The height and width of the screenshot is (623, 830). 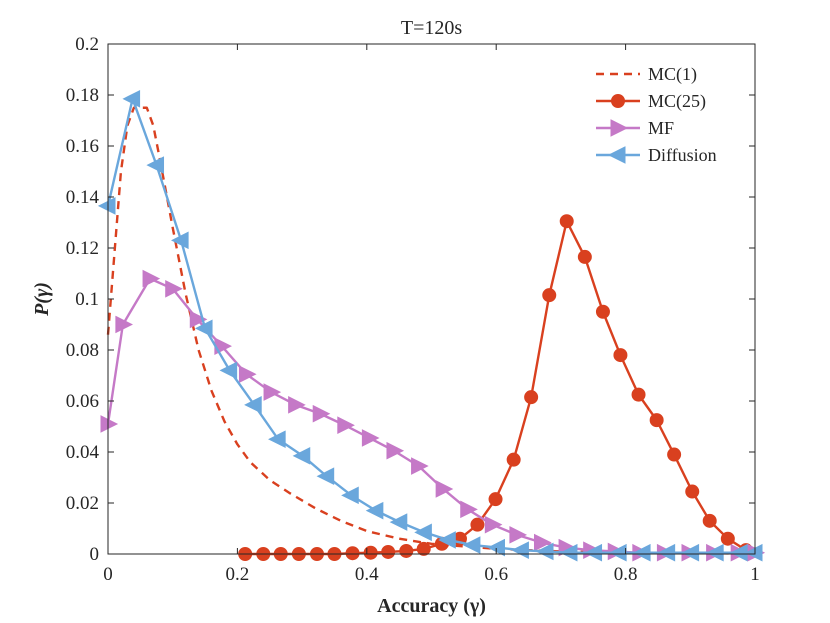 What do you see at coordinates (431, 28) in the screenshot?
I see `chart-title: T=120s` at bounding box center [431, 28].